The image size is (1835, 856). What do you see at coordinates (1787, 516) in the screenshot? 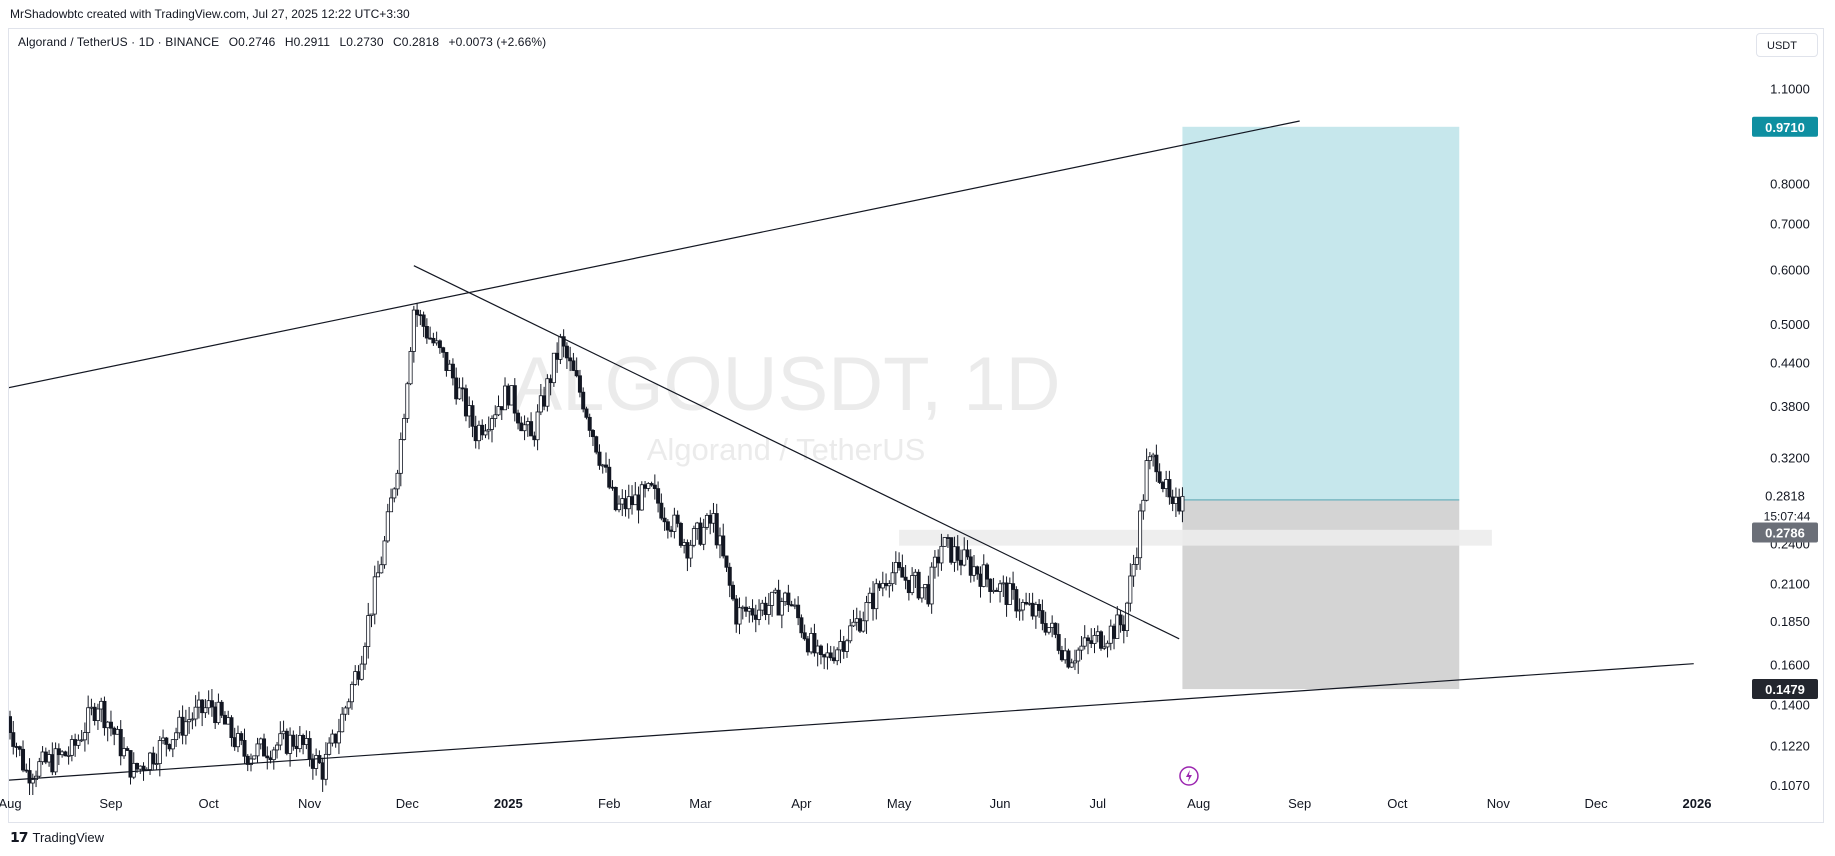
I see `countdown-label: 15:07:44` at bounding box center [1787, 516].